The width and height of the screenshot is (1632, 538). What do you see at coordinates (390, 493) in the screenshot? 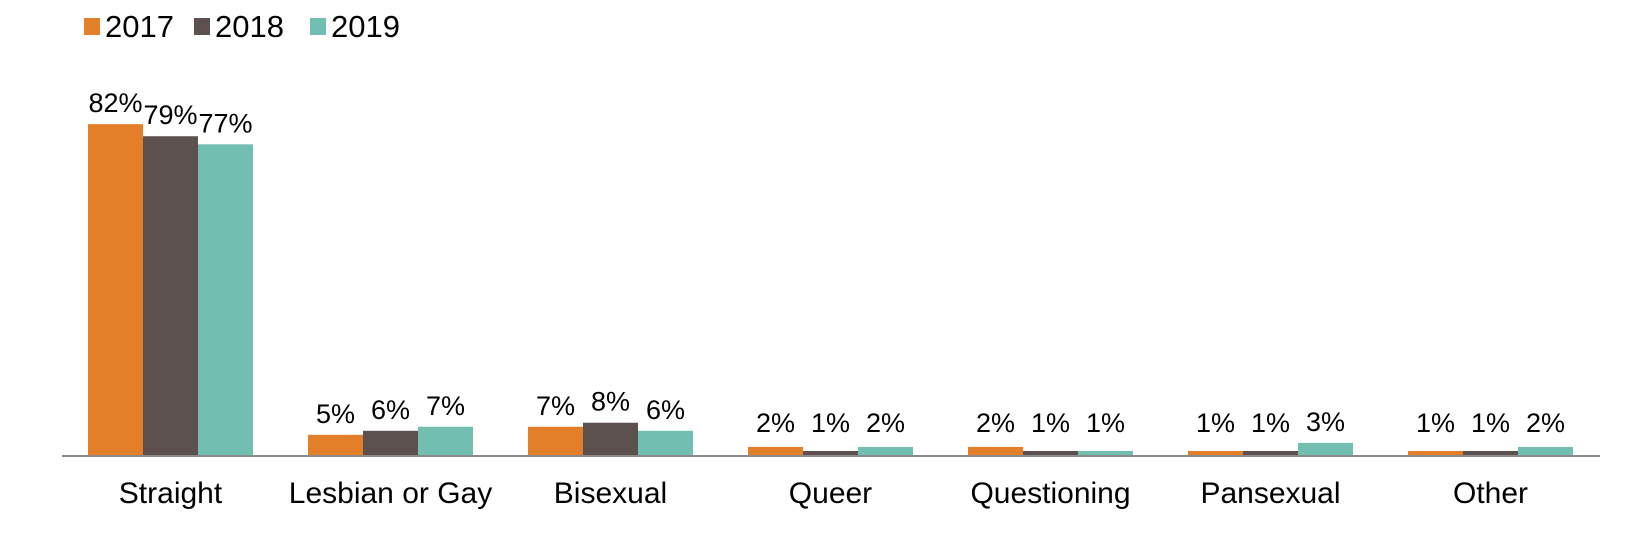
I see `category-label-lesbian-or-gay: Lesbian or Gay` at bounding box center [390, 493].